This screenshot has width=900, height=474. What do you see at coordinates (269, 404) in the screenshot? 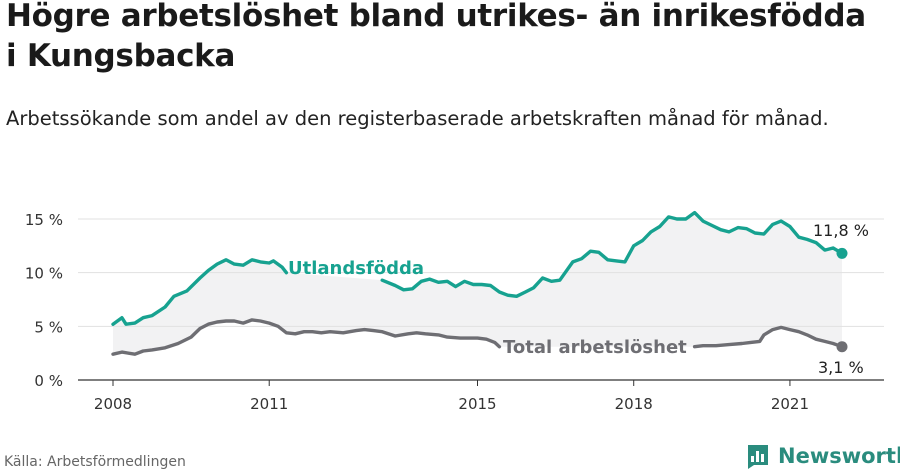
I see `x-tick-label: 2011` at bounding box center [269, 404].